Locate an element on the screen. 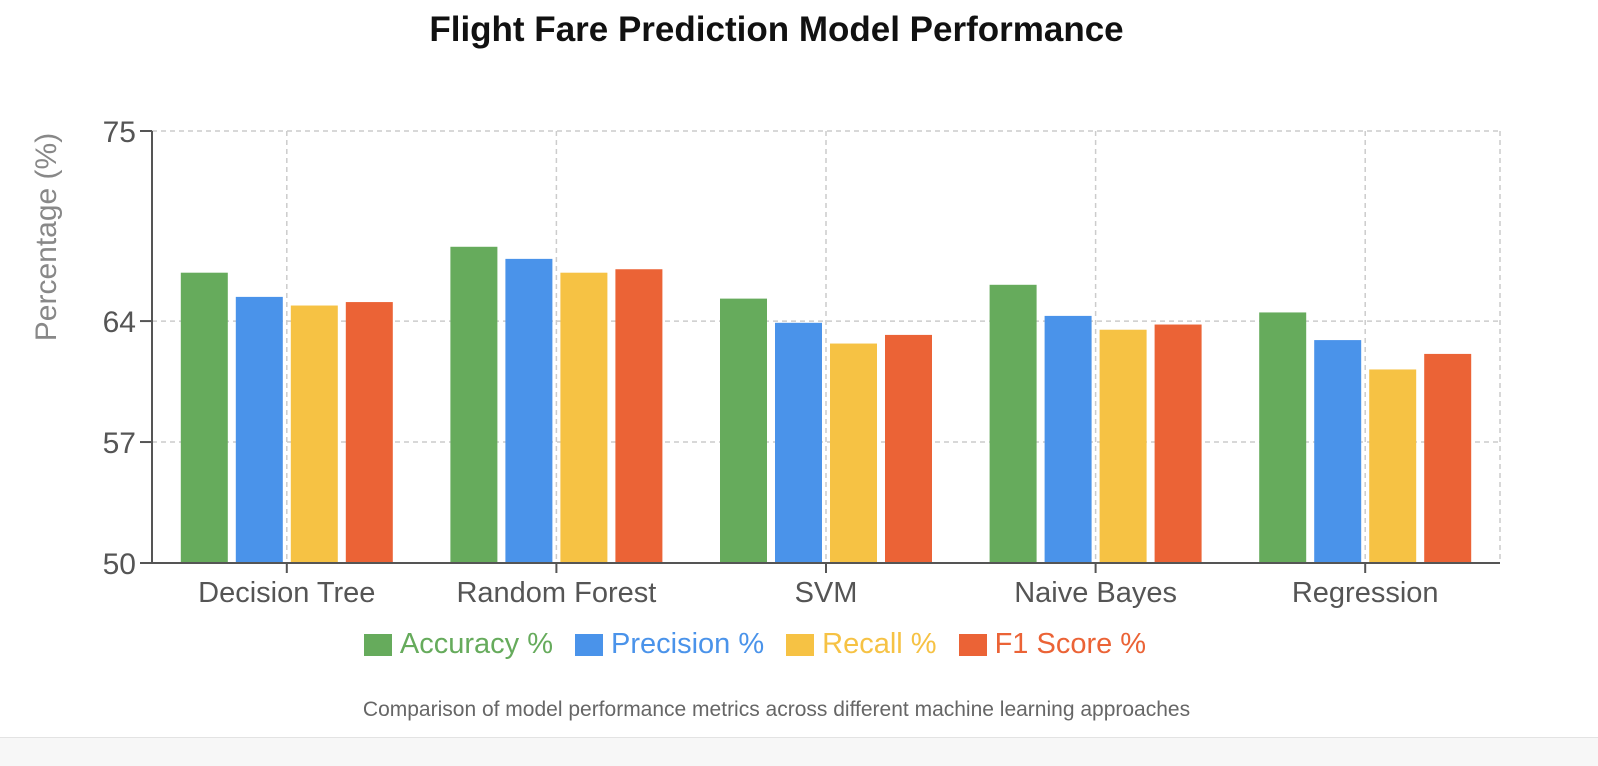 Image resolution: width=1598 pixels, height=766 pixels. x-tick-label-0: Decision Tree is located at coordinates (286, 593).